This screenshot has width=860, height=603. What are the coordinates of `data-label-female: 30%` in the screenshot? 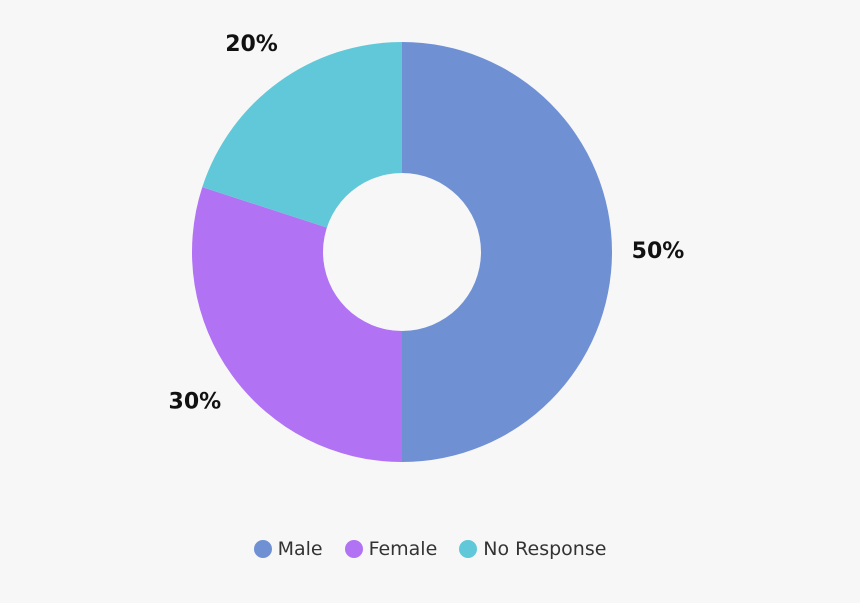 It's located at (195, 401).